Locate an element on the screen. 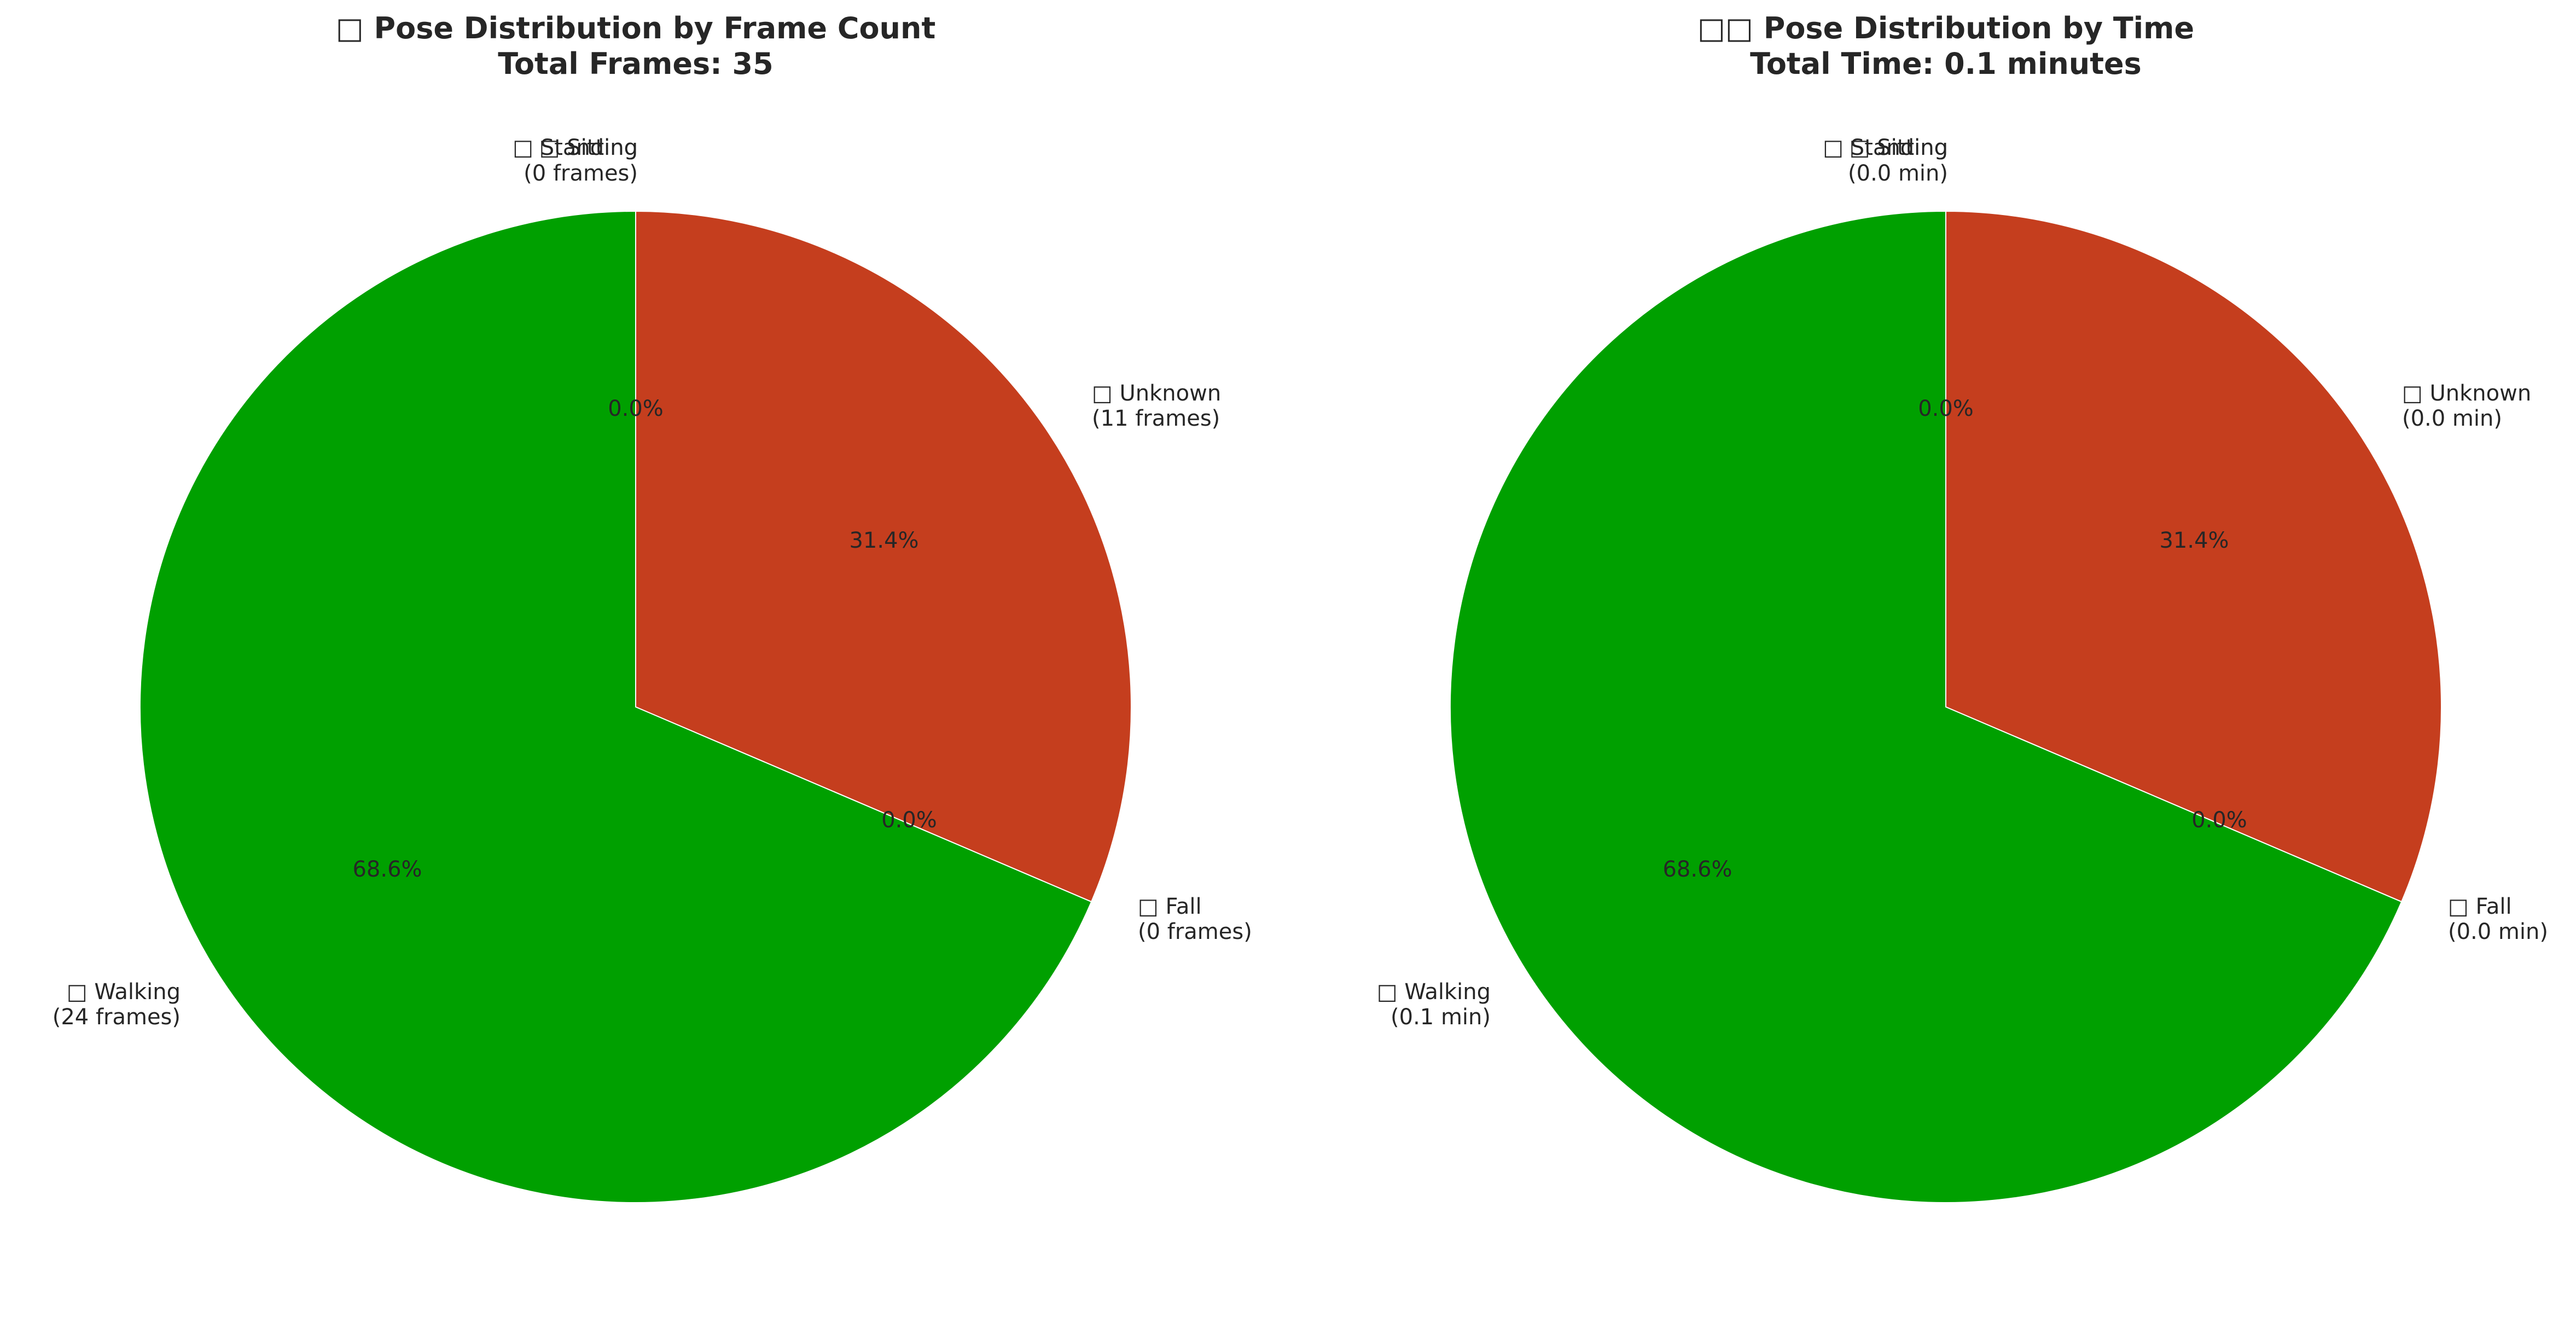 This screenshot has height=1340, width=2576. slice-detail-standing: (0 frames) is located at coordinates (581, 173).